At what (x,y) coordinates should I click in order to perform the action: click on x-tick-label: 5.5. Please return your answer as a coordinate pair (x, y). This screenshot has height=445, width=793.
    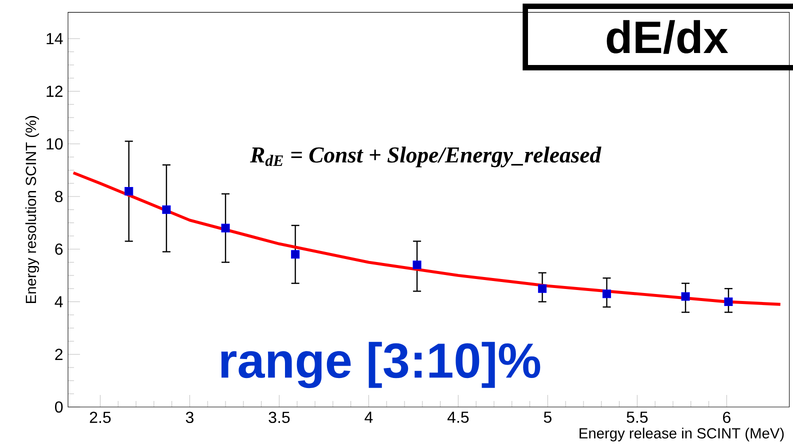
    Looking at the image, I should click on (637, 417).